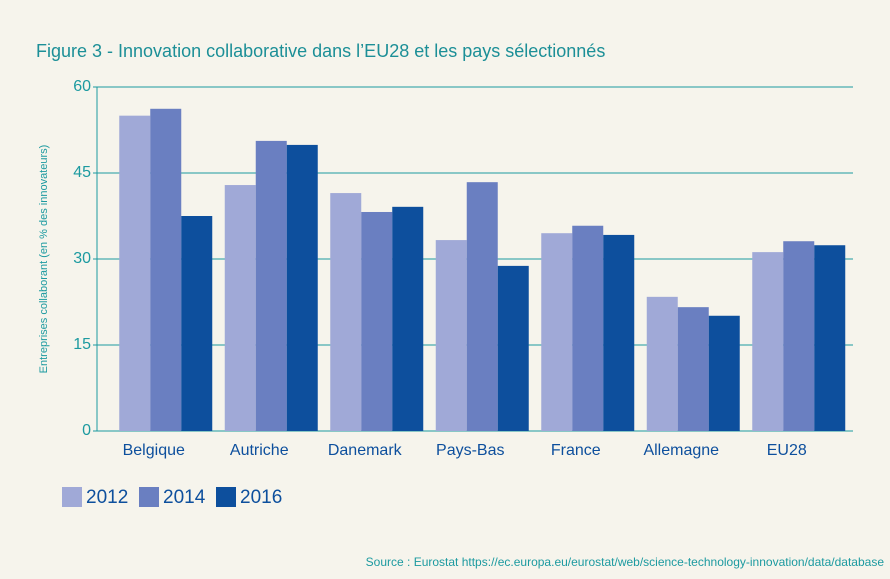 The image size is (890, 579). What do you see at coordinates (259, 450) in the screenshot?
I see `x-tick-label: Autriche` at bounding box center [259, 450].